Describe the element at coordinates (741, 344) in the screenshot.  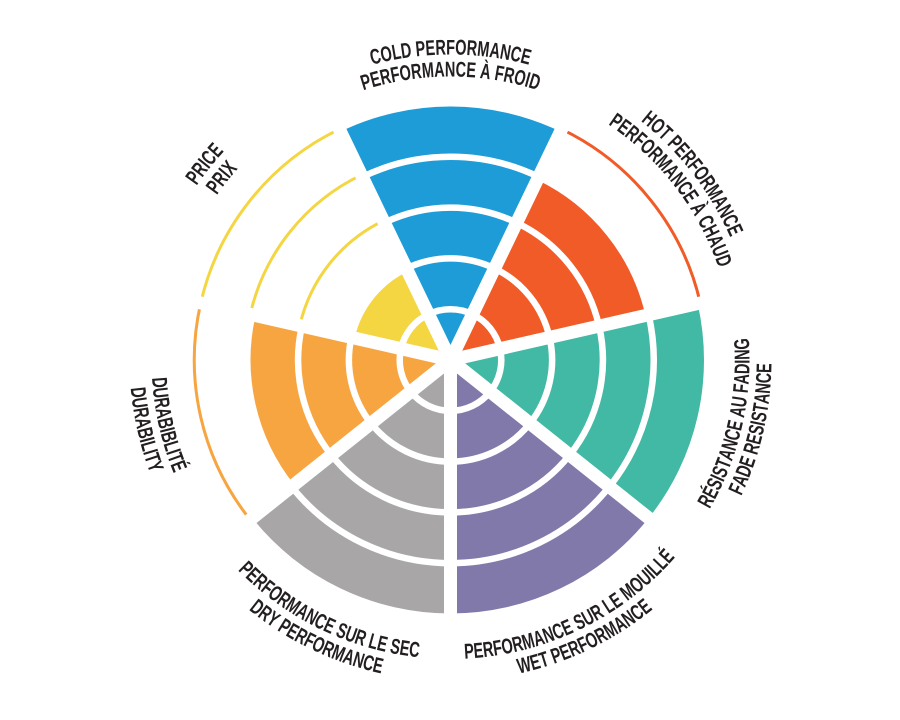
I see `svg-text: G` at that location.